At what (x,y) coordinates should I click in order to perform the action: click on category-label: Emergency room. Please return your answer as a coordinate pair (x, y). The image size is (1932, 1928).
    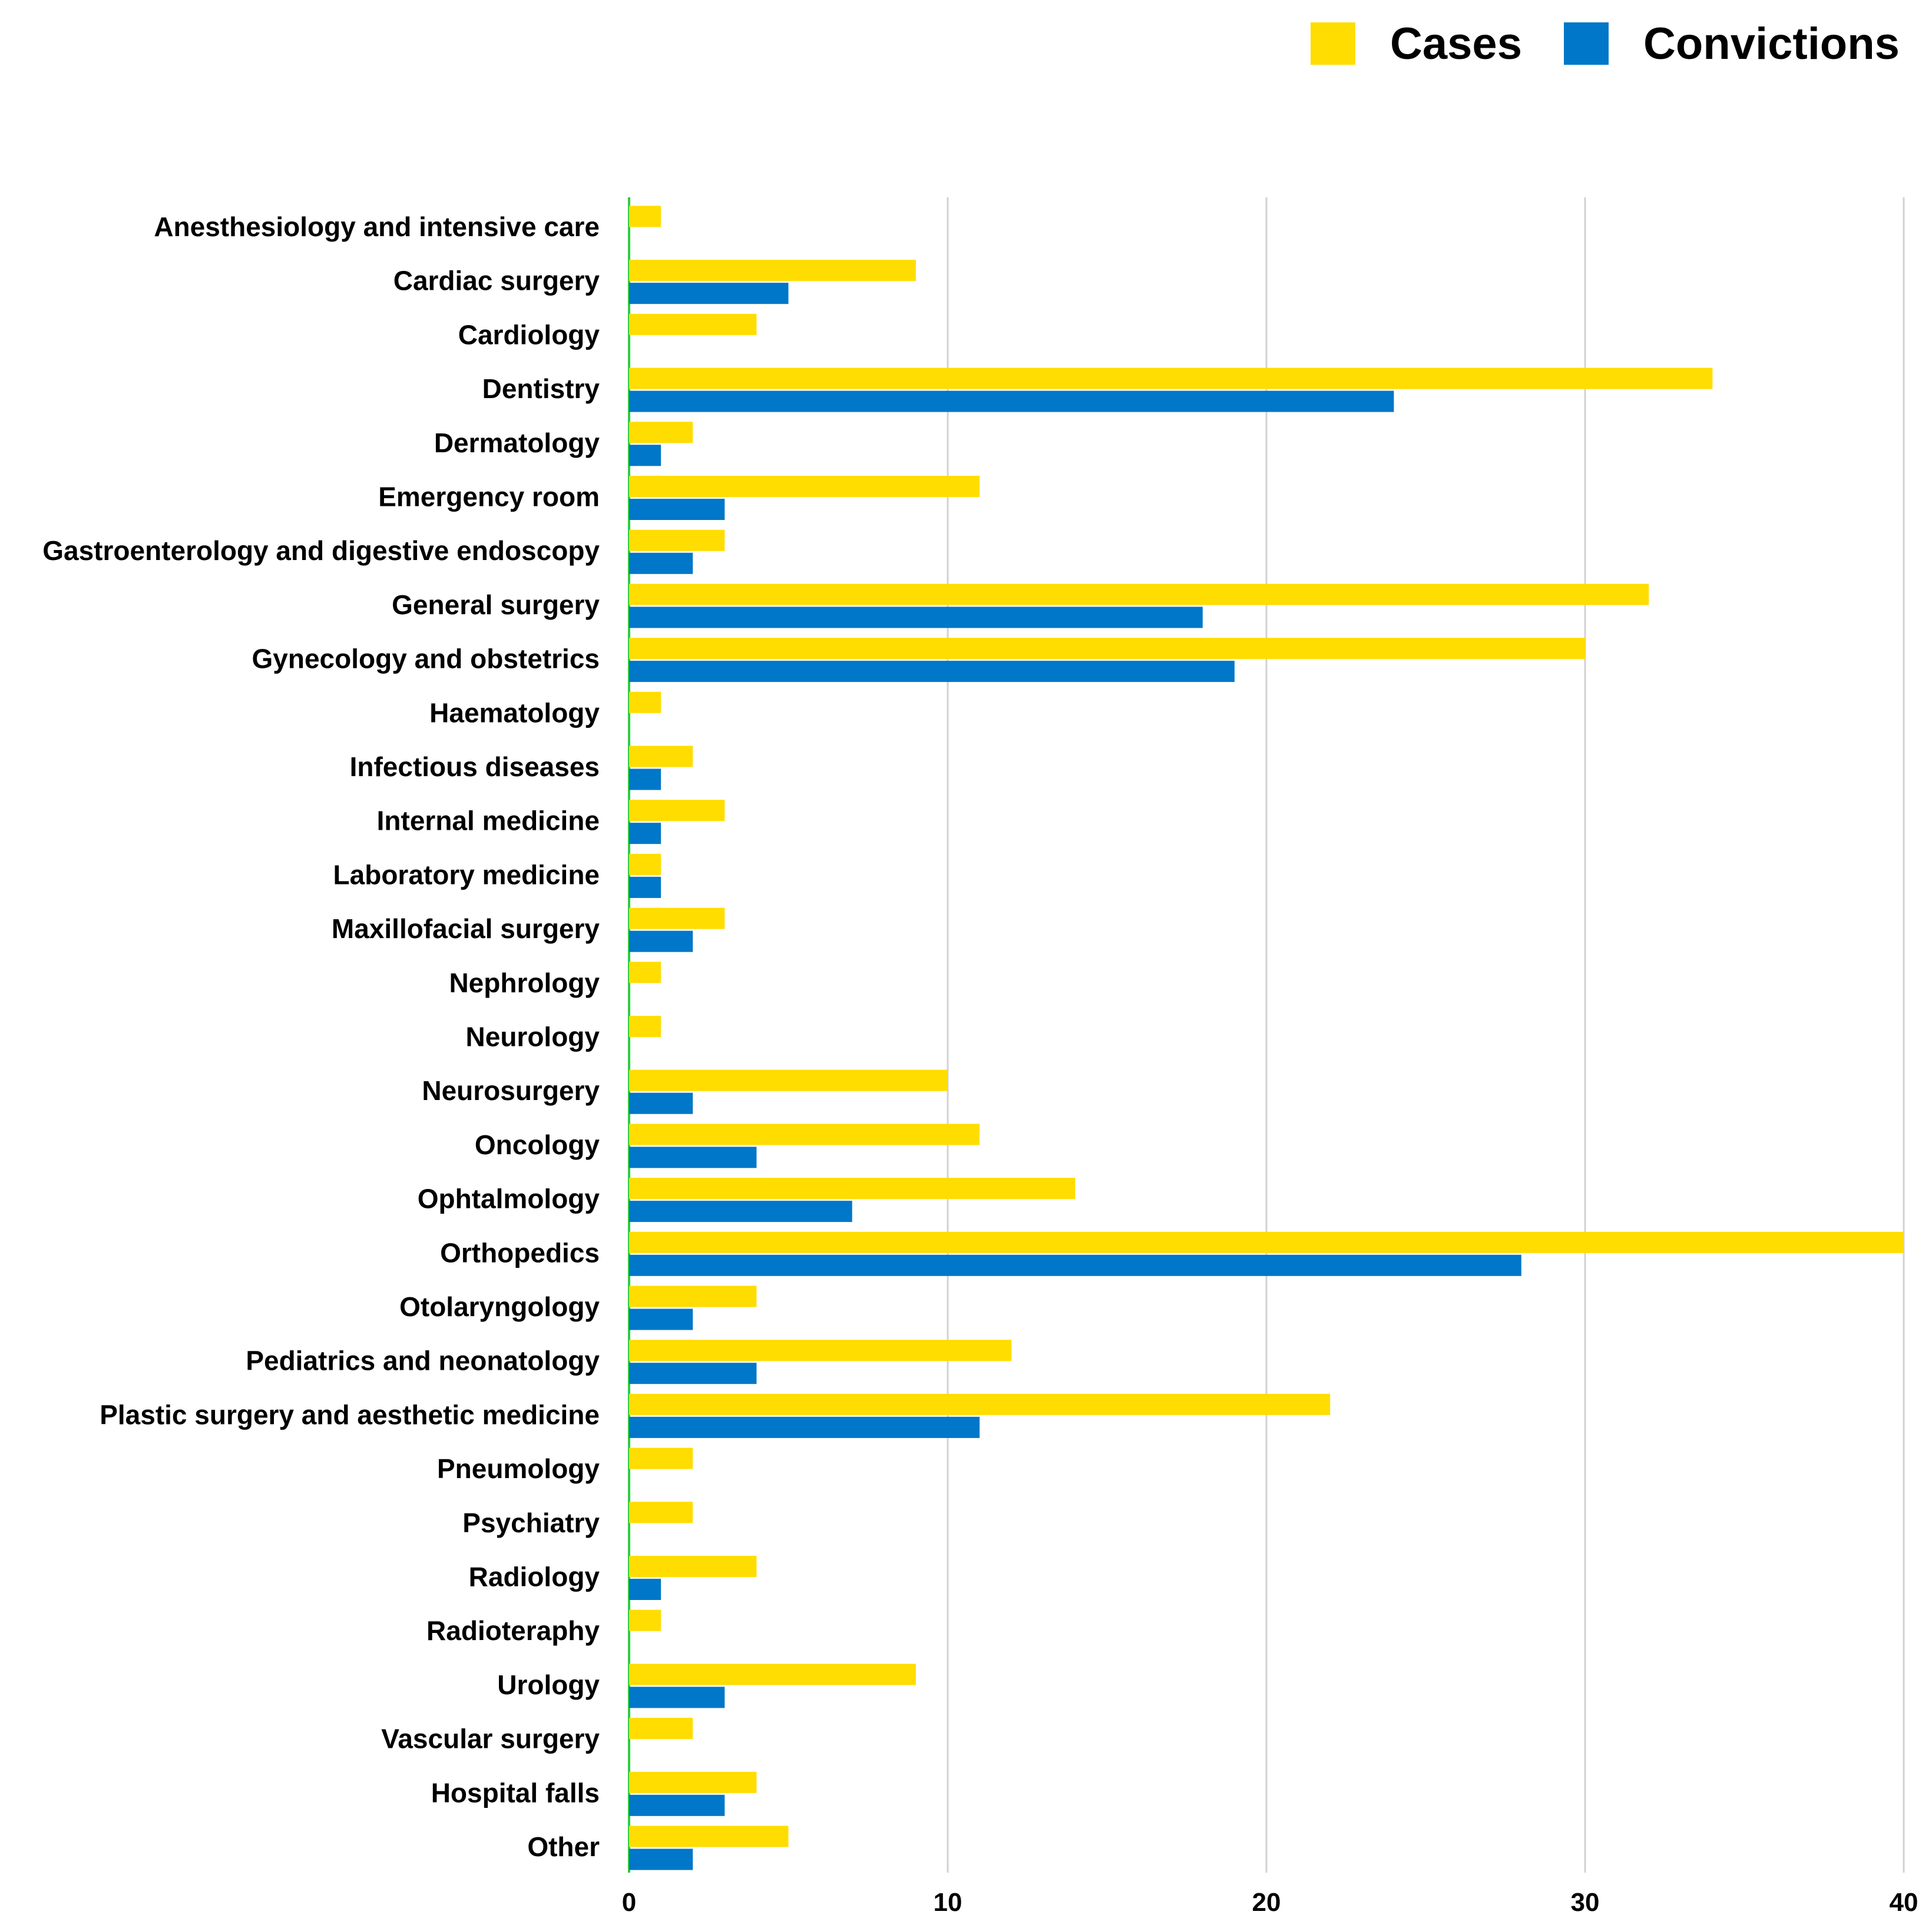
    Looking at the image, I should click on (489, 497).